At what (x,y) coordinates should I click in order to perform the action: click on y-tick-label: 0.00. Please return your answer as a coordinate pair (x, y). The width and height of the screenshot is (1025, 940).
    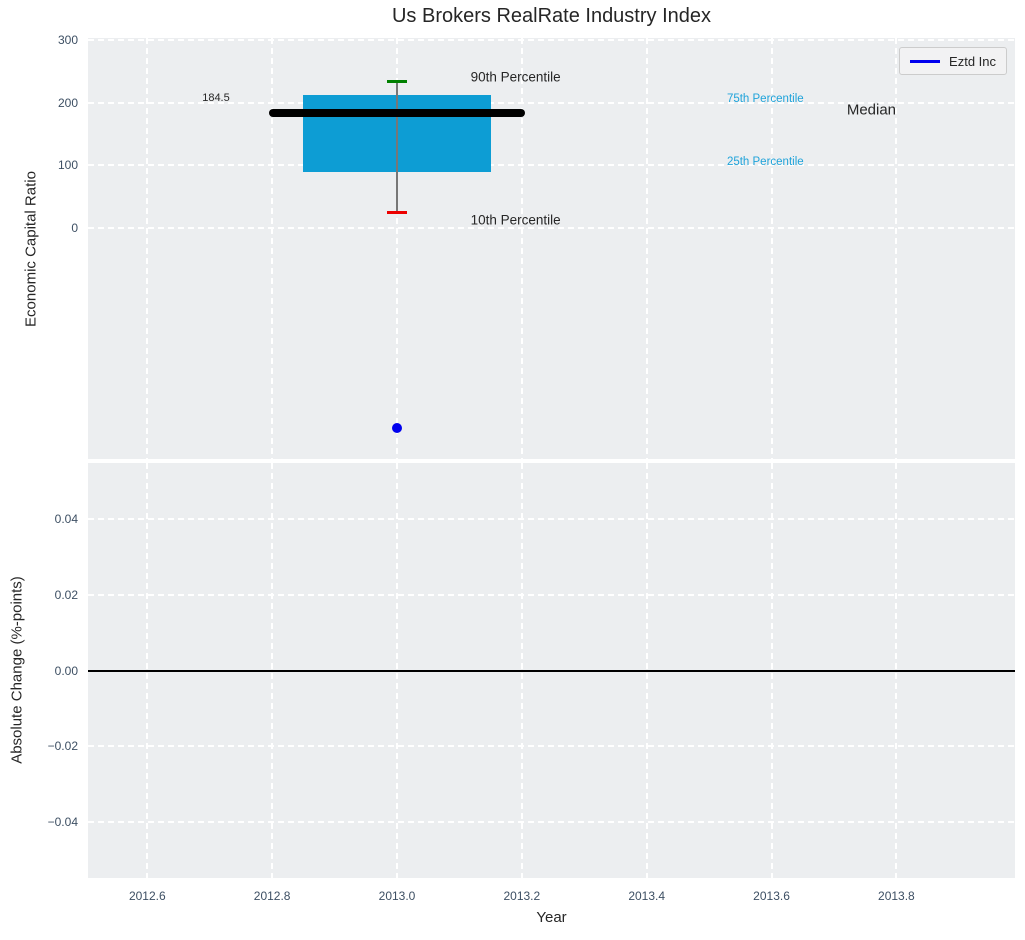
    Looking at the image, I should click on (66, 670).